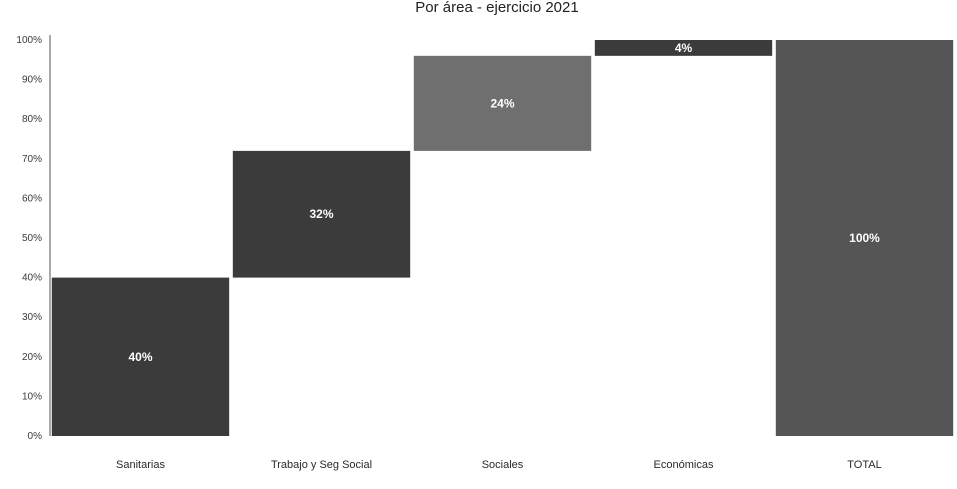 This screenshot has width=957, height=489. I want to click on y-tick-label: 80%, so click(32, 119).